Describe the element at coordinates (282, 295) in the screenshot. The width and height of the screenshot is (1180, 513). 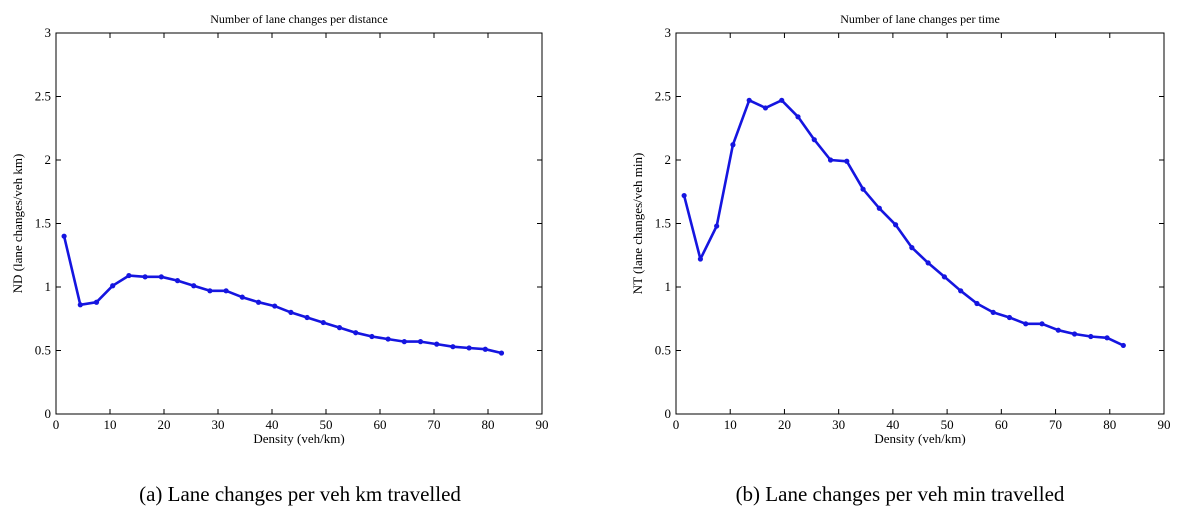
I see `chart-a-series-line` at that location.